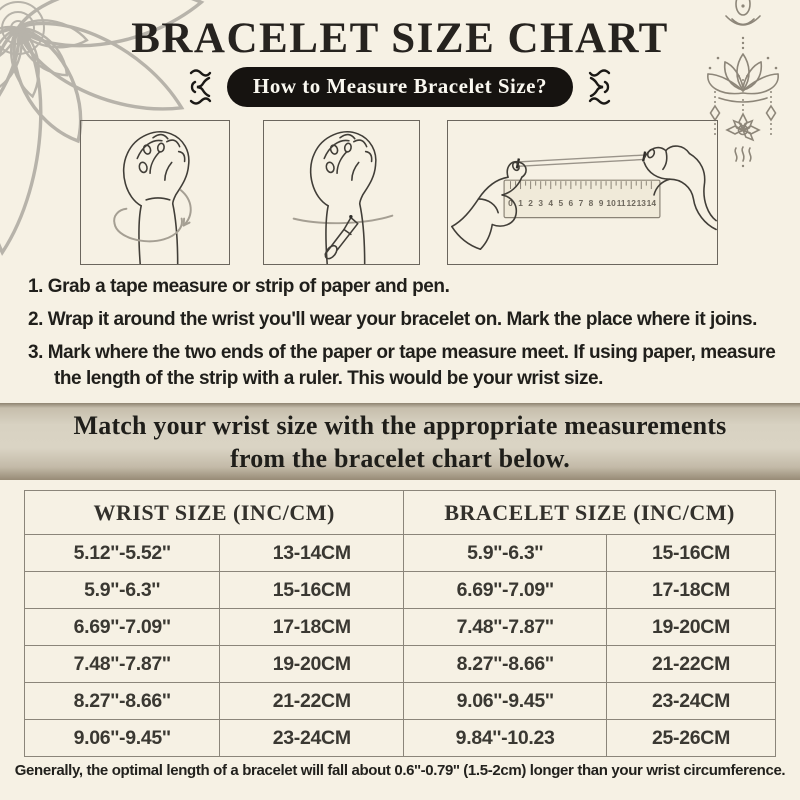 This screenshot has height=800, width=800. What do you see at coordinates (540, 203) in the screenshot?
I see `ruler-number: 3` at bounding box center [540, 203].